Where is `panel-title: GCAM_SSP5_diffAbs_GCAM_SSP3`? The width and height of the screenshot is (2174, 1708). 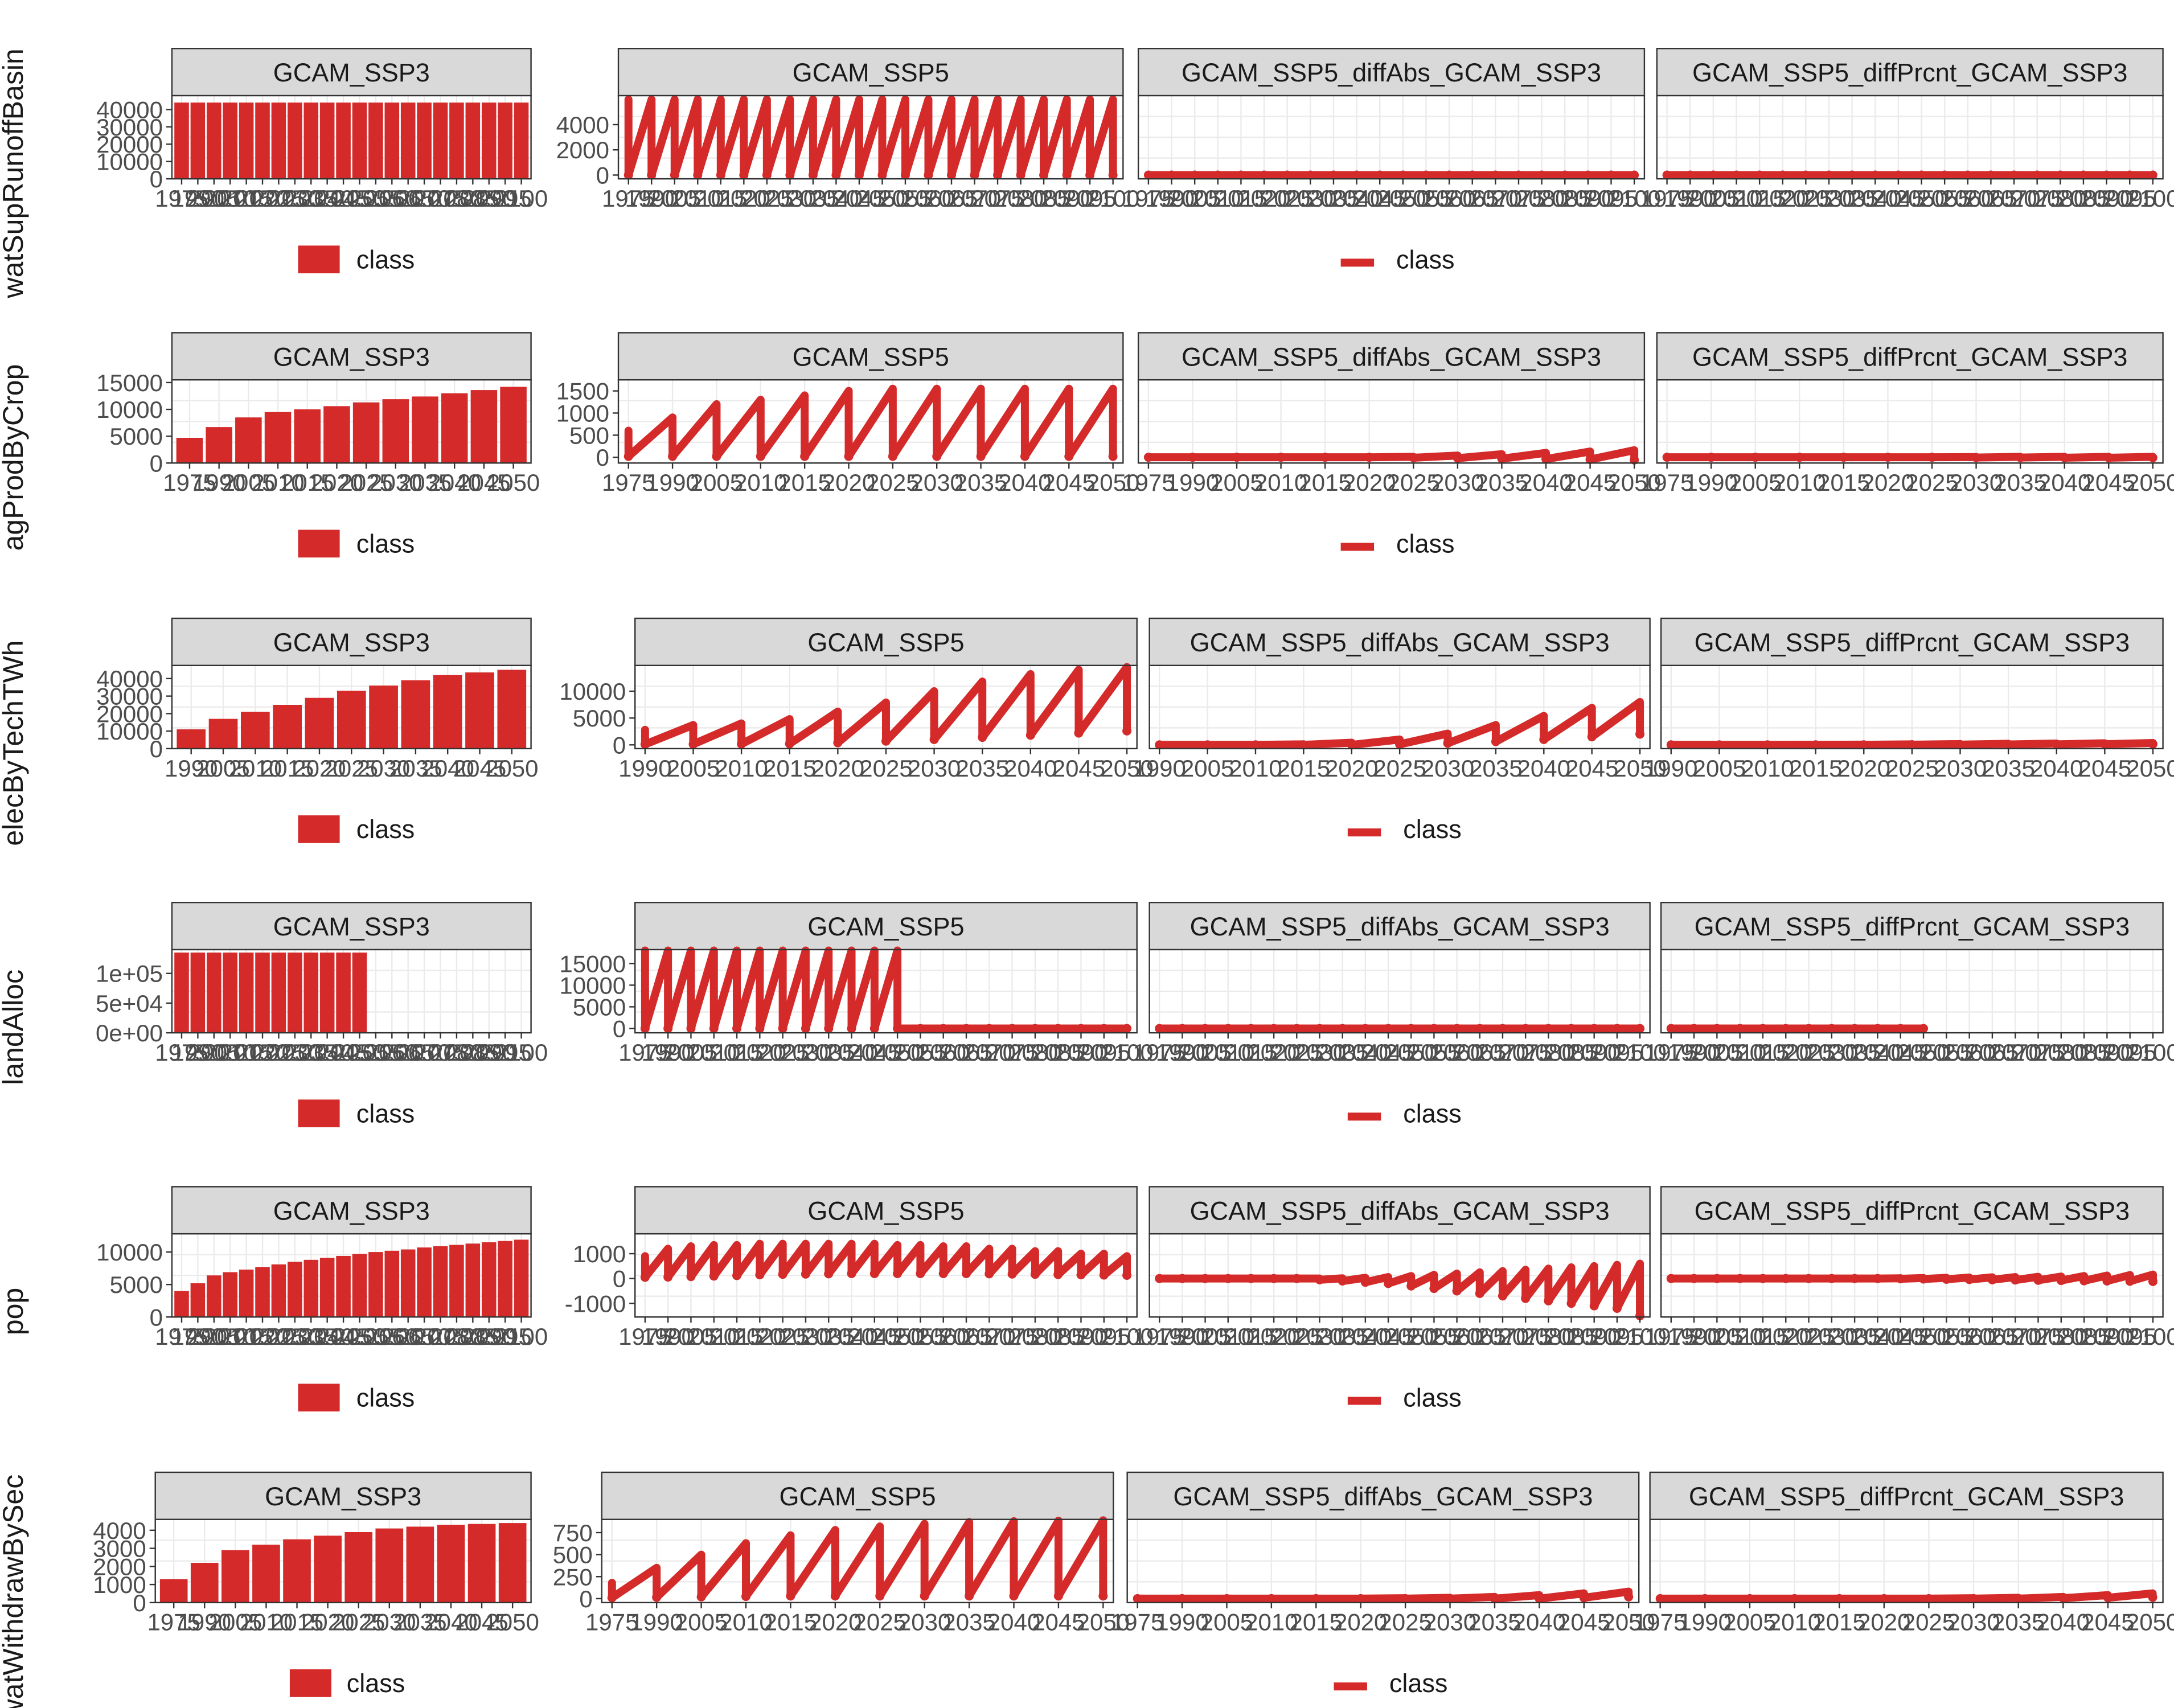 panel-title: GCAM_SSP5_diffAbs_GCAM_SSP3 is located at coordinates (1400, 642).